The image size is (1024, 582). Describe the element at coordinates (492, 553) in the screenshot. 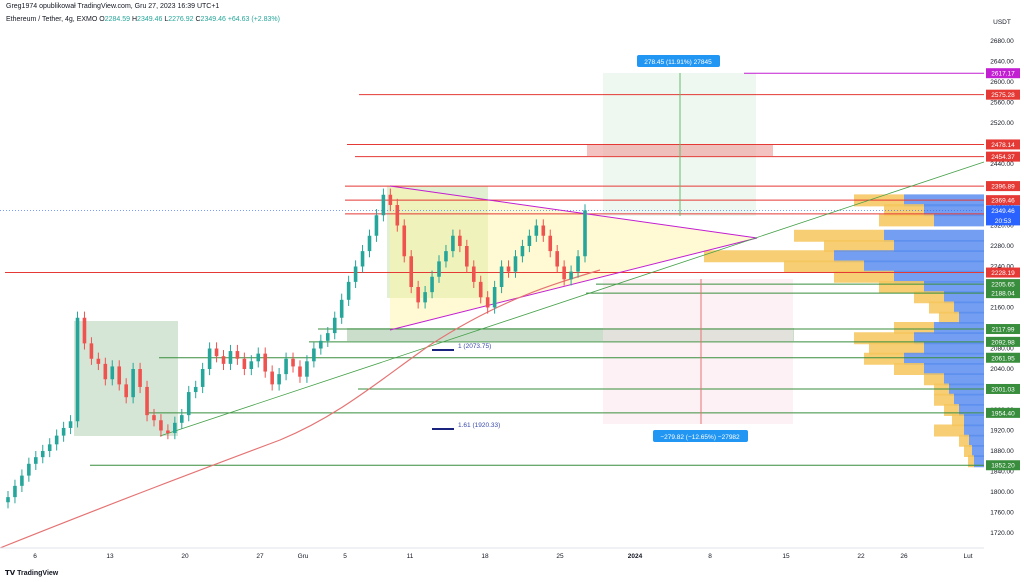

I see `time-axis: 6 13 20 27 Gru 5 11 18 25 2024 8 15 22 26 Lut` at that location.